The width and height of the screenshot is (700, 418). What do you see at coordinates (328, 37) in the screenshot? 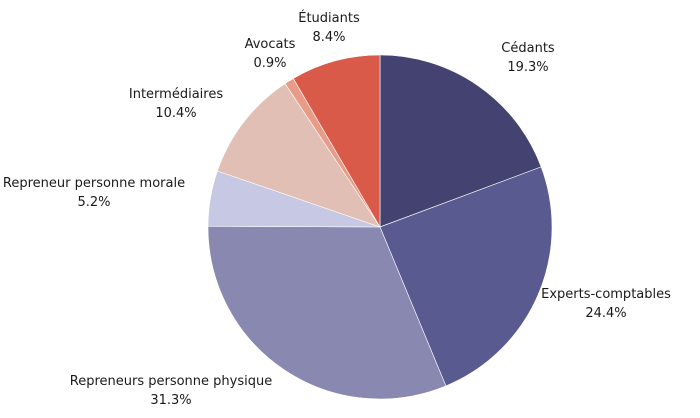
I see `slice-value-6: 8.4%` at bounding box center [328, 37].